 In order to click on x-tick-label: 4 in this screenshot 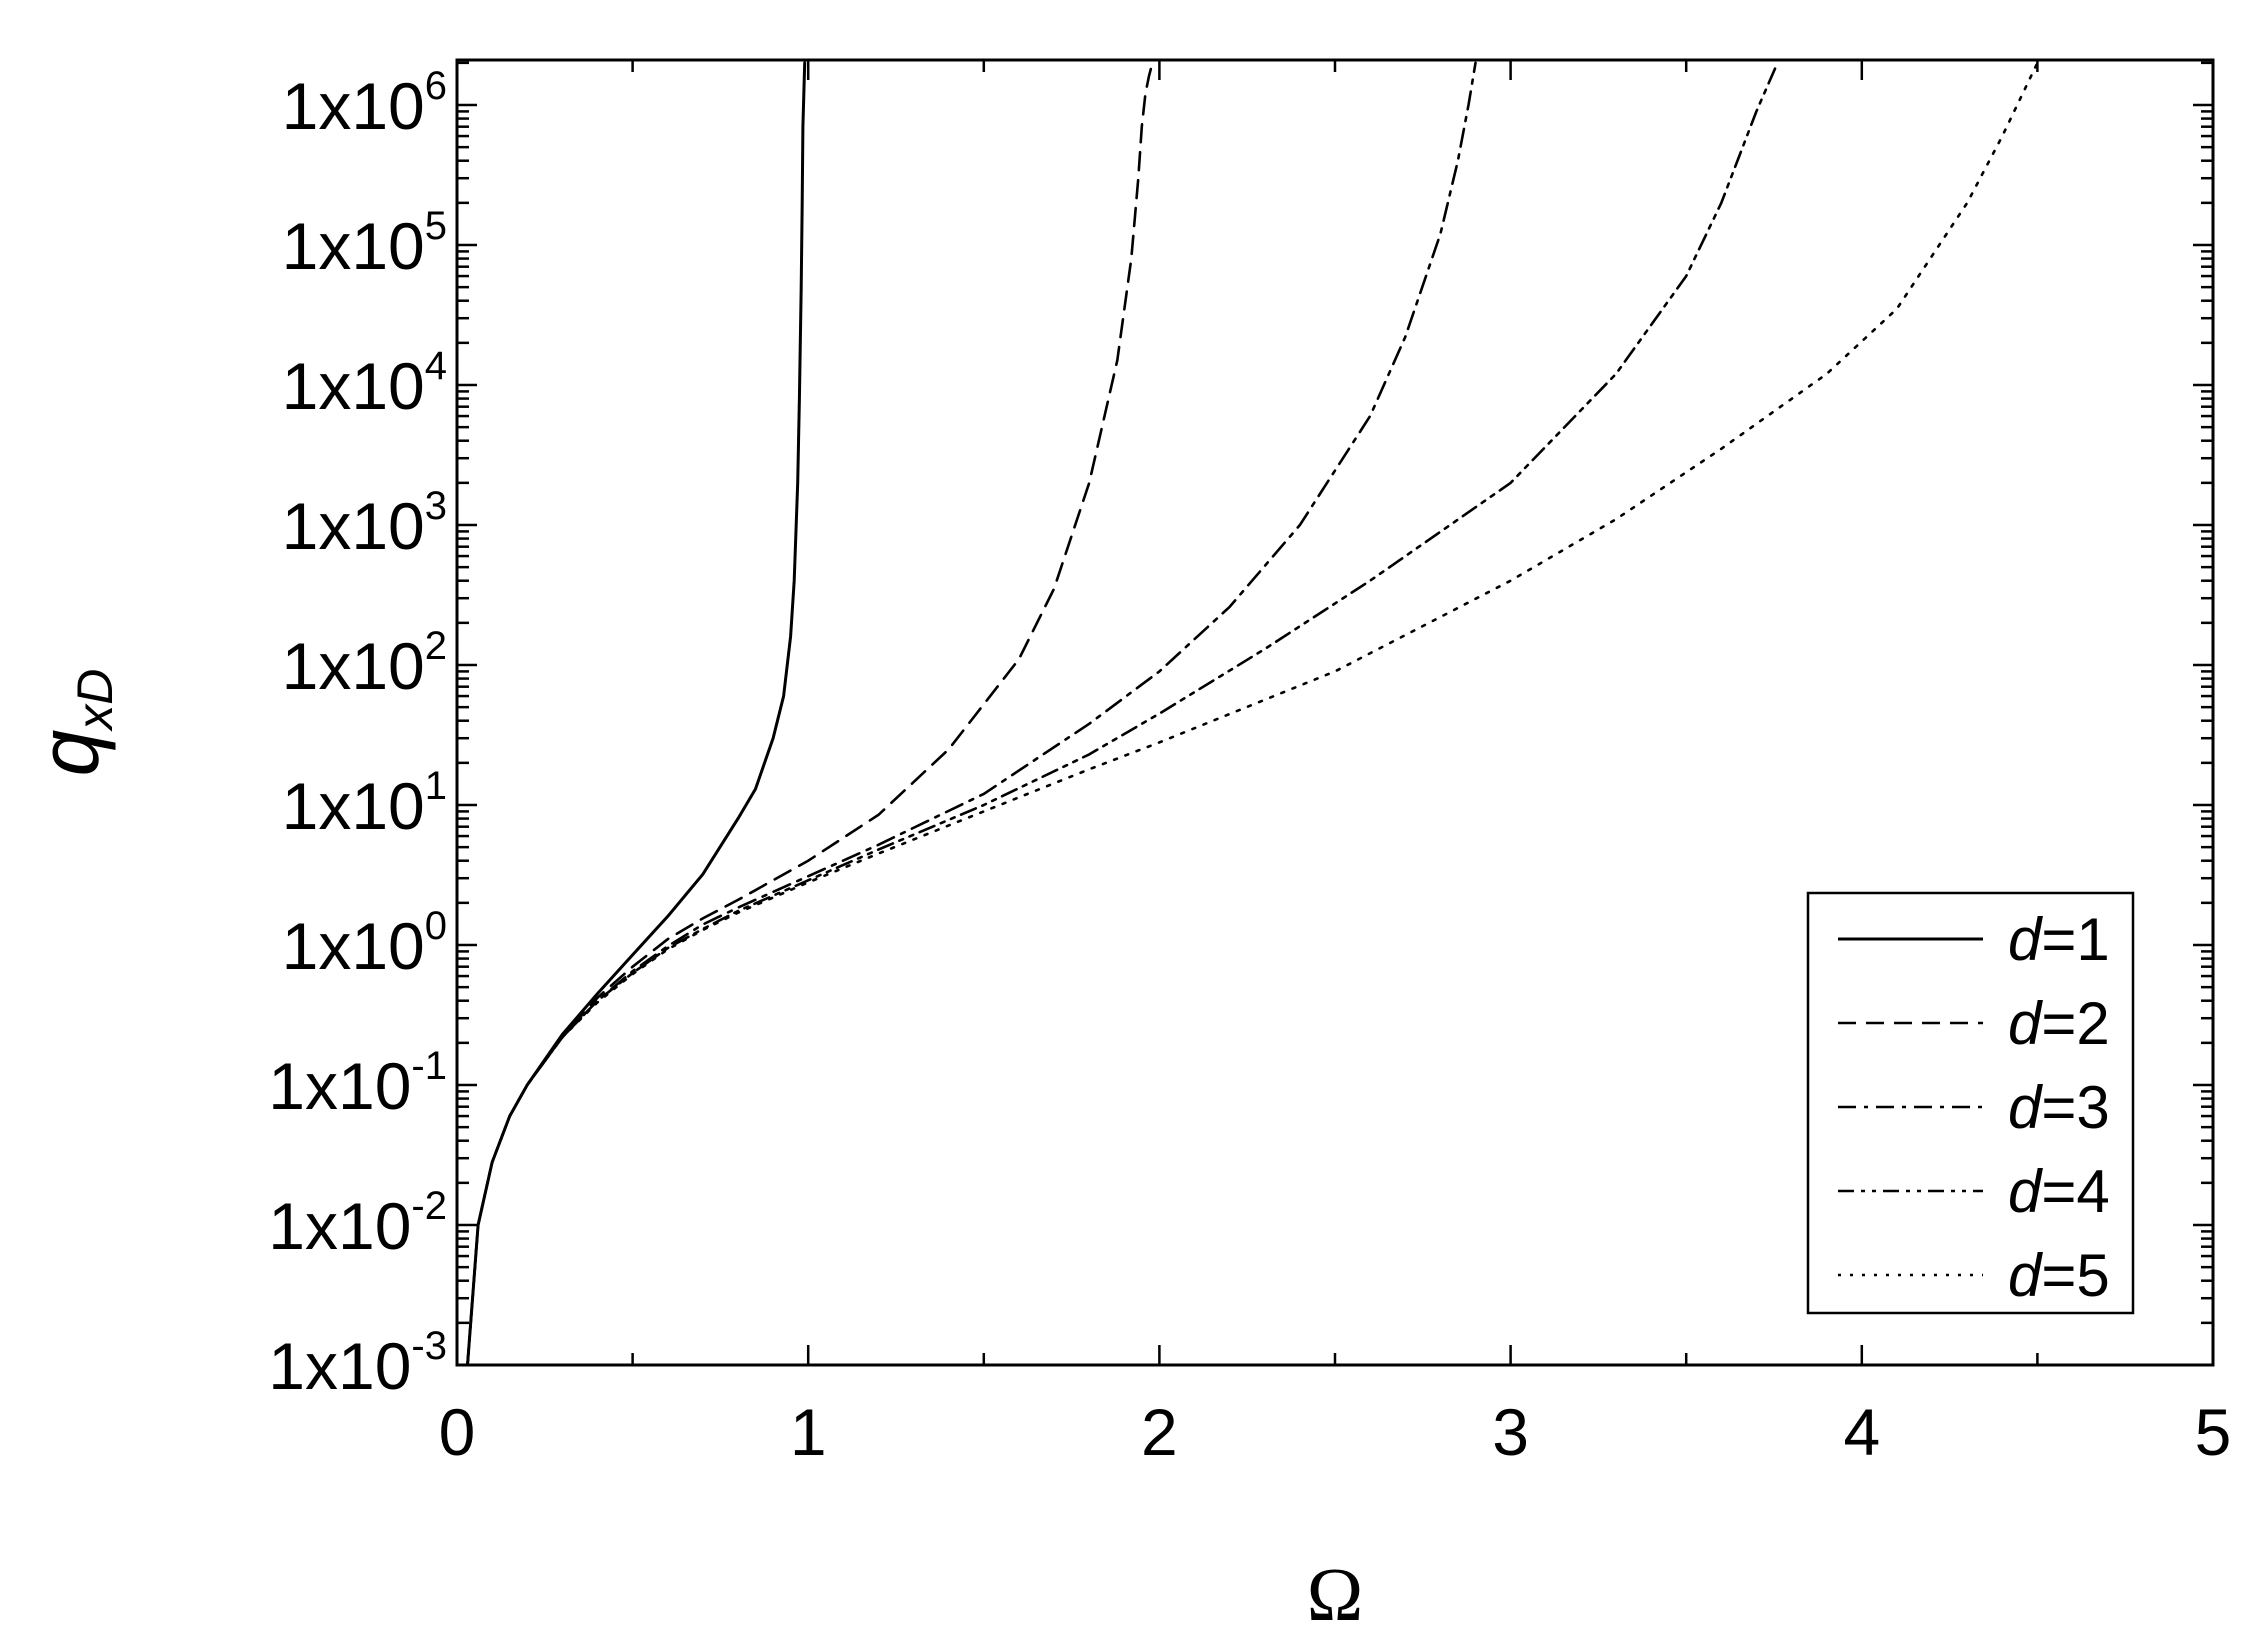, I will do `click(1861, 1432)`.